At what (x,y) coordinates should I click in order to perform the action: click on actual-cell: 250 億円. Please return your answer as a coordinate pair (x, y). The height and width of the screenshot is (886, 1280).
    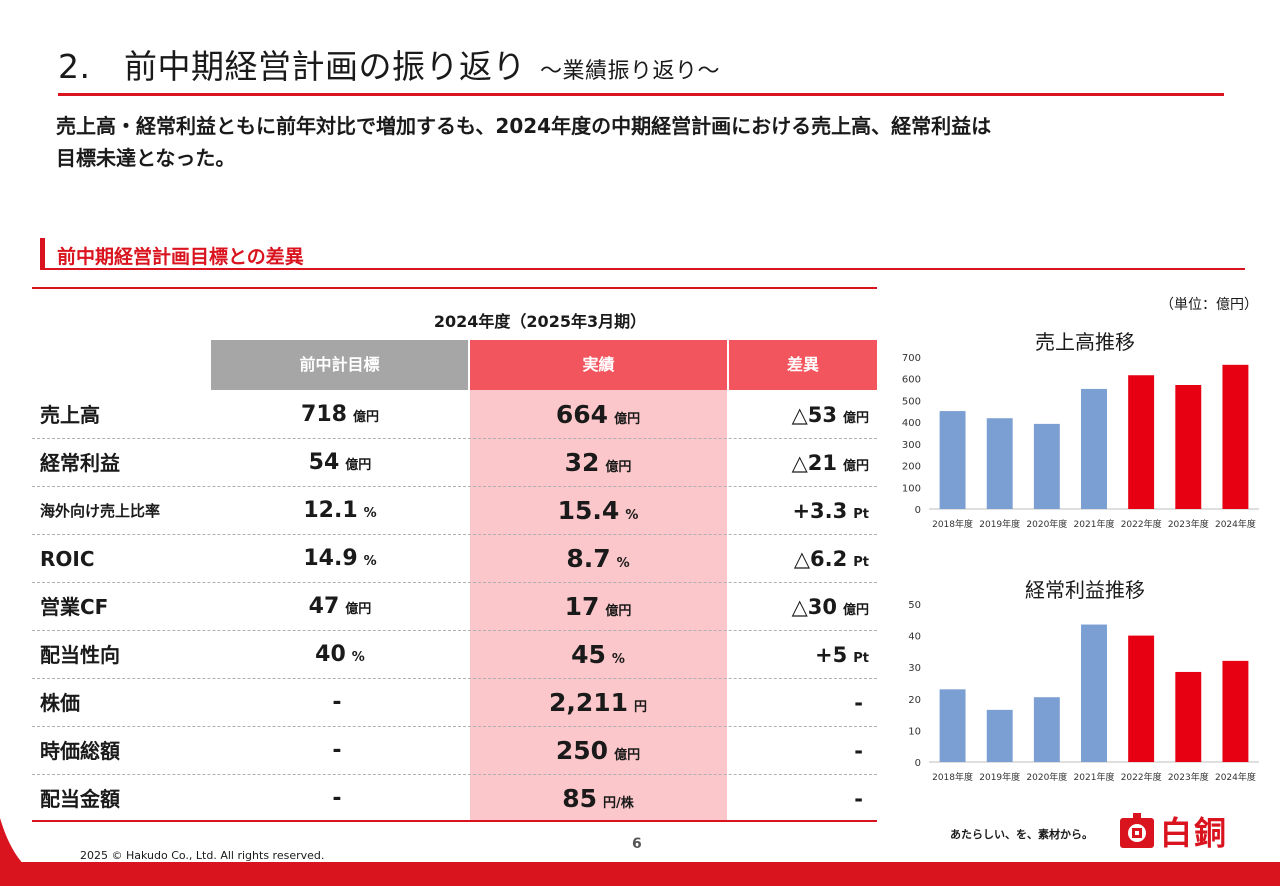
    Looking at the image, I should click on (598, 751).